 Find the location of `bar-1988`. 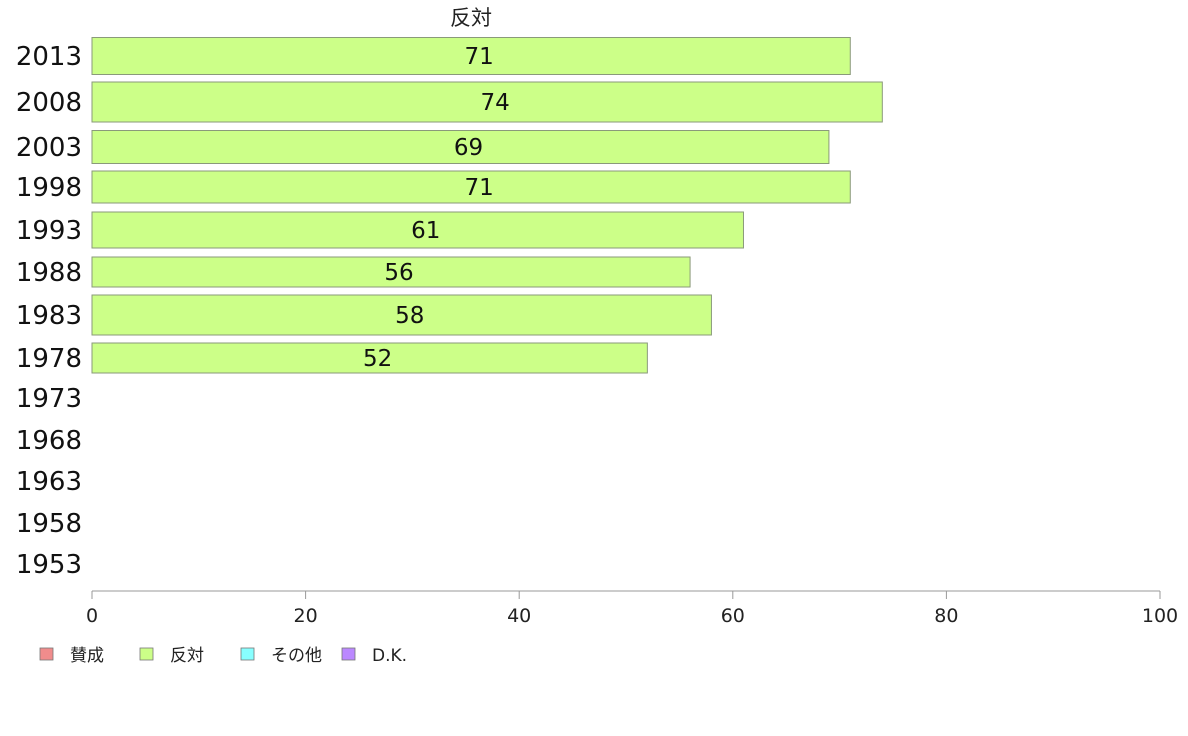

bar-1988 is located at coordinates (391, 272).